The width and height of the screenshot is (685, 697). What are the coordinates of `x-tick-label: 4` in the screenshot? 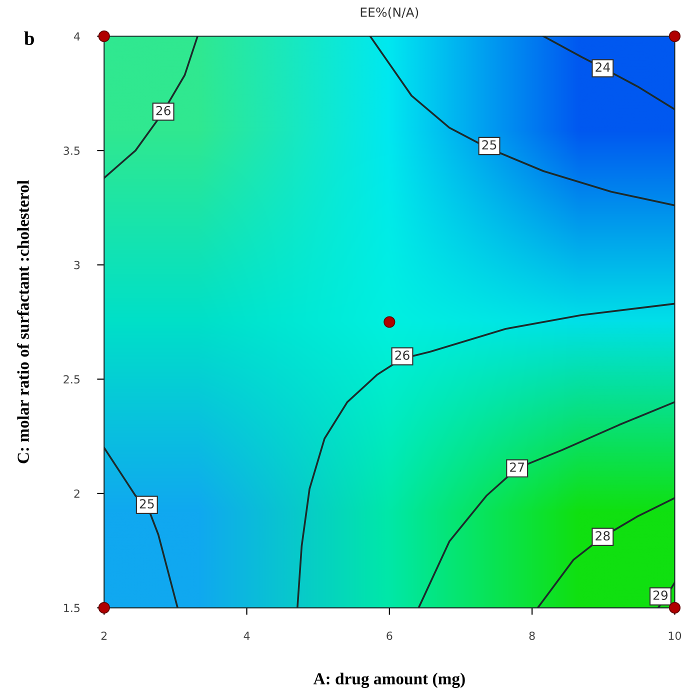 It's located at (247, 636).